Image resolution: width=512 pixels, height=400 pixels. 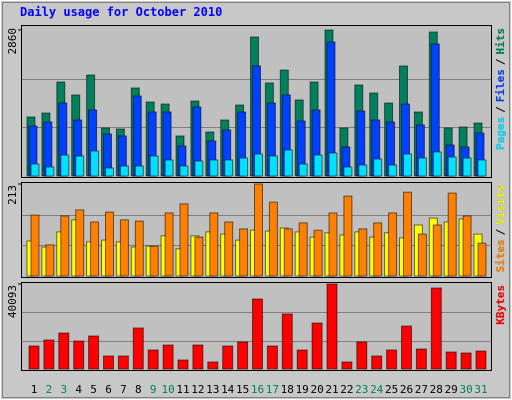 What do you see at coordinates (242, 389) in the screenshot?
I see `x-tick-label: 15` at bounding box center [242, 389].